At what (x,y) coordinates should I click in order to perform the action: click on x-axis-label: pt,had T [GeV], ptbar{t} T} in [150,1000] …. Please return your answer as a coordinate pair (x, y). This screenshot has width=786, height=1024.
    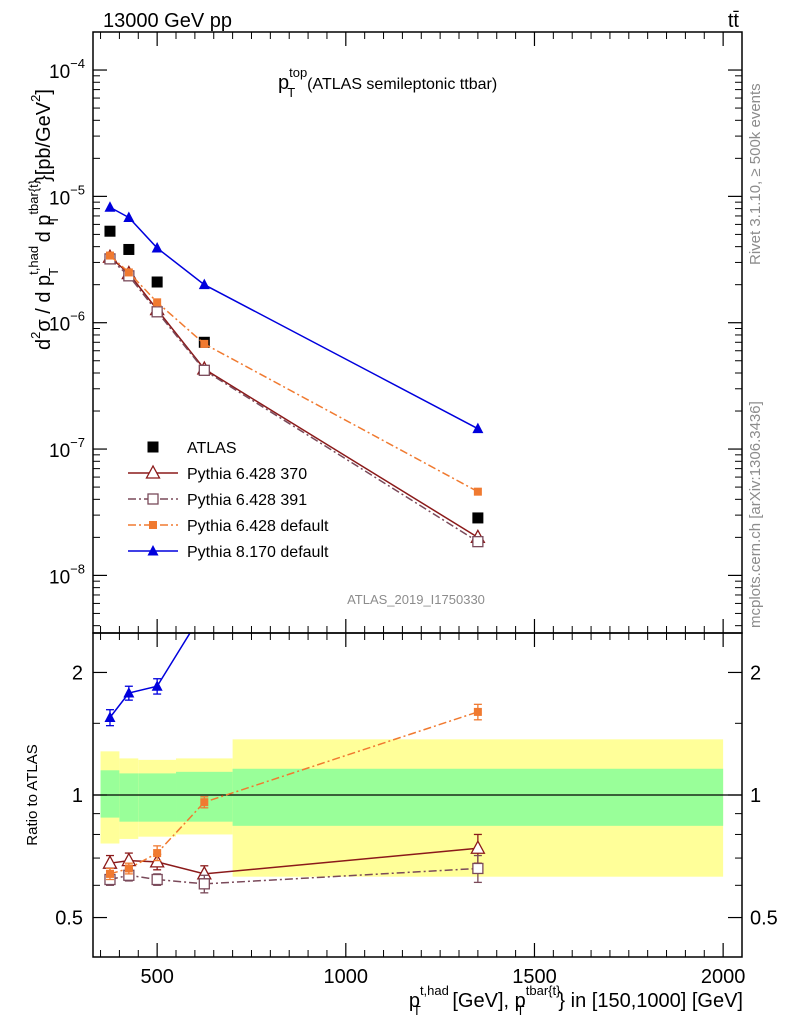
    Looking at the image, I should click on (576, 1000).